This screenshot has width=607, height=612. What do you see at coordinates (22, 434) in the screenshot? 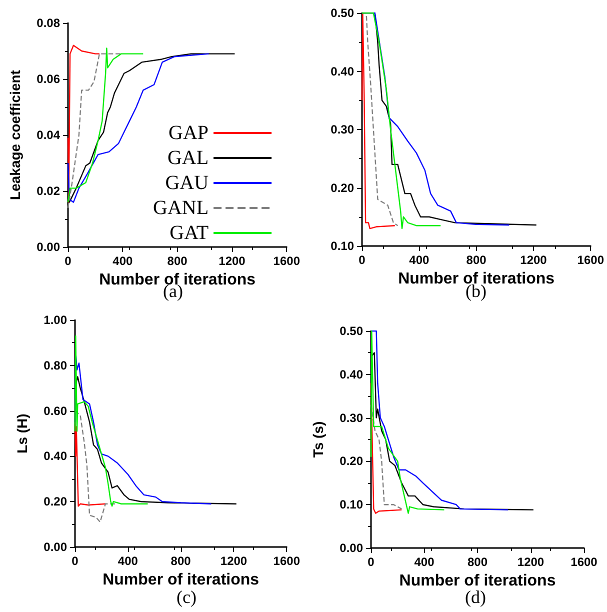
I see `y-axis-title: Ls (H)` at bounding box center [22, 434].